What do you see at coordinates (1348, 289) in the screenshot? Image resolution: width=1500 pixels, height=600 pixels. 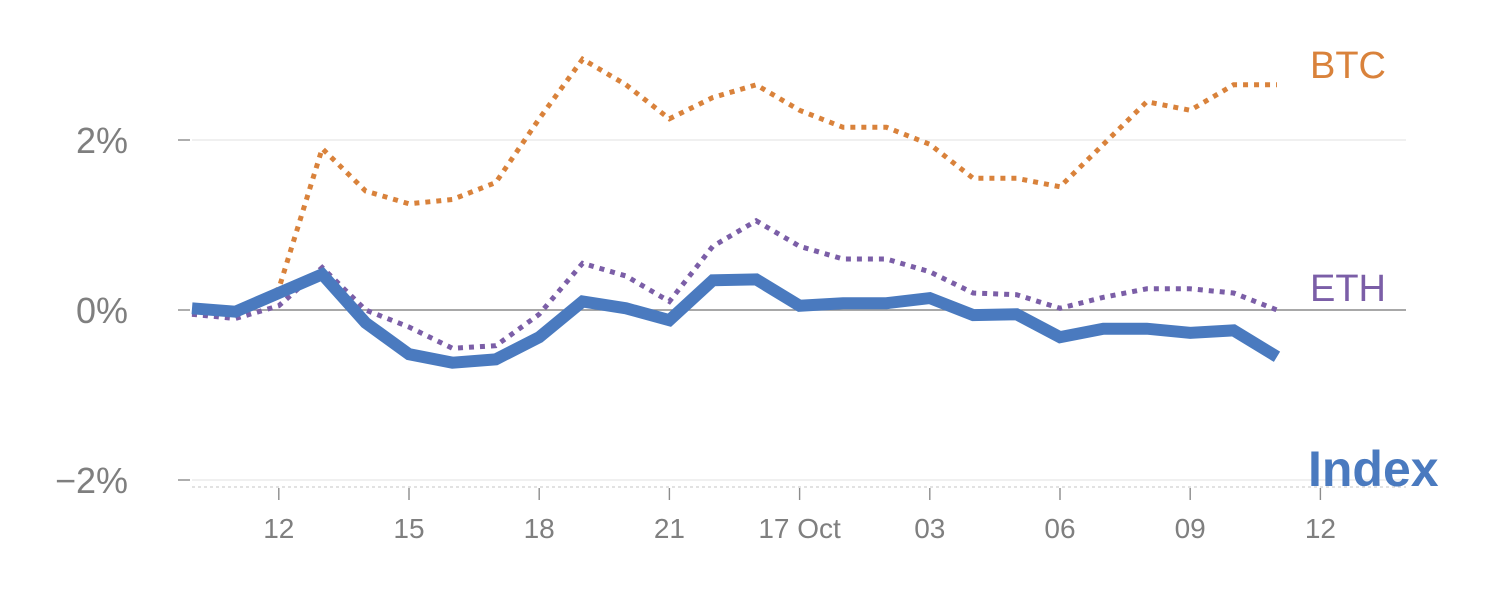 I see `series-label-eth: ETH` at bounding box center [1348, 289].